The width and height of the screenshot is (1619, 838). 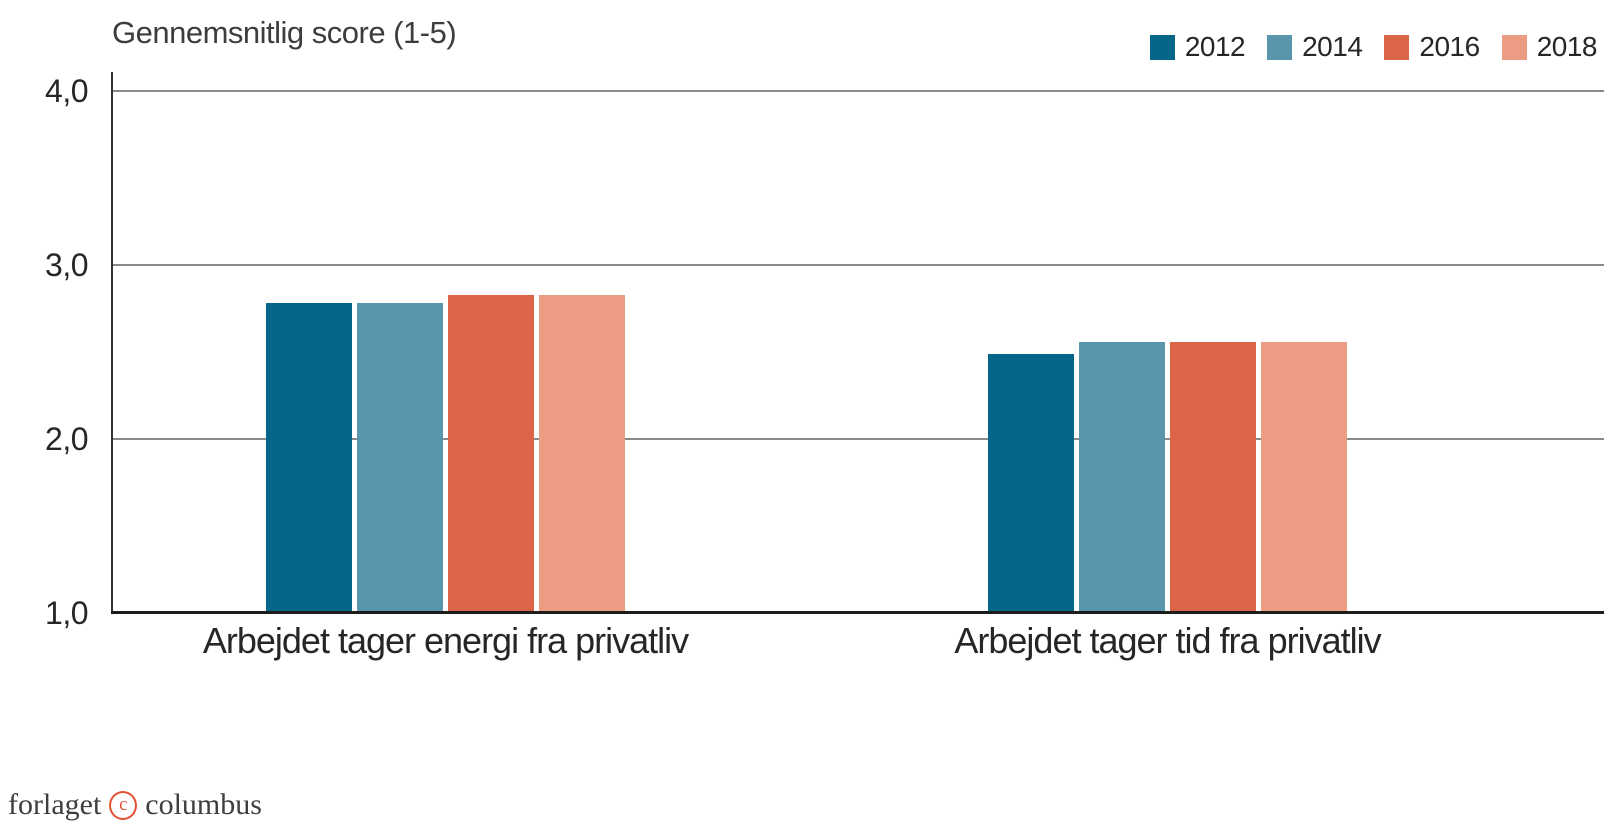 What do you see at coordinates (112, 342) in the screenshot?
I see `y-axis-line` at bounding box center [112, 342].